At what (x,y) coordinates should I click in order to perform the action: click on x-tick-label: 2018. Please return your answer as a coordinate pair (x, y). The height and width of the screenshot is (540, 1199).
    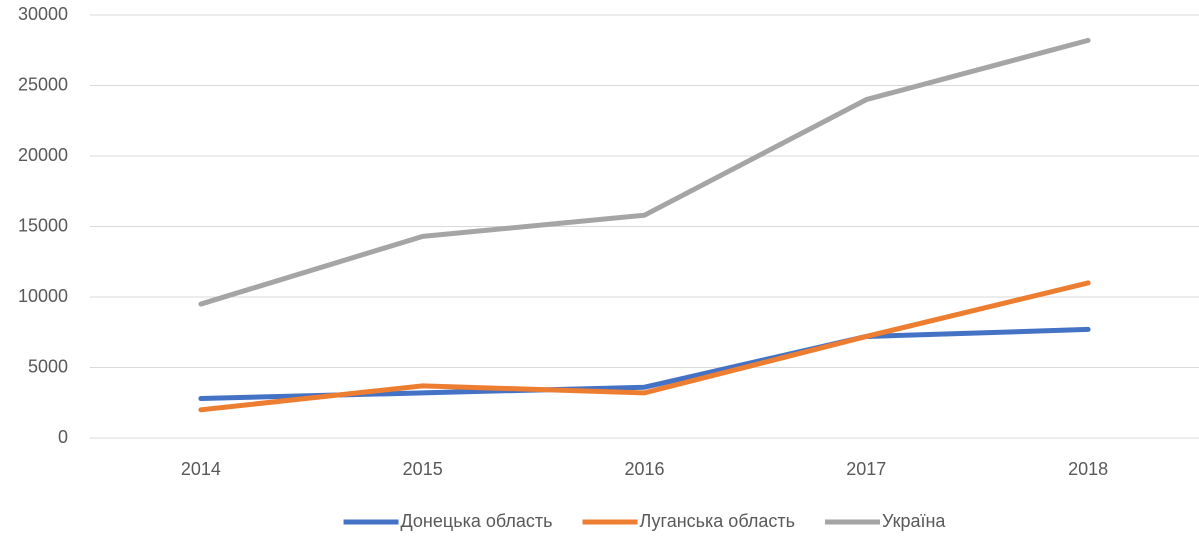
    Looking at the image, I should click on (1088, 469).